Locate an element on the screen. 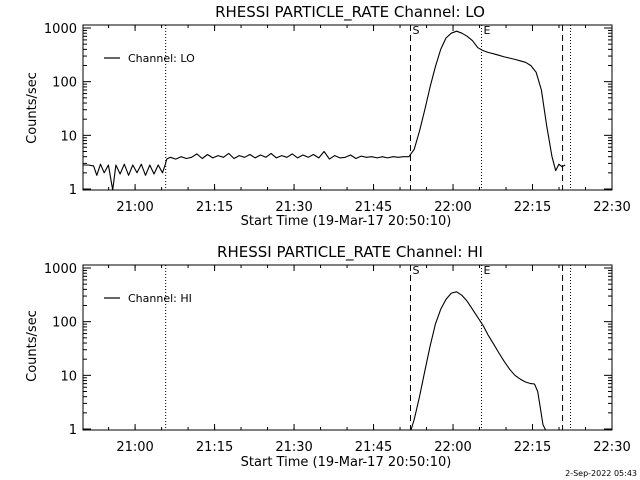 The width and height of the screenshot is (640, 480). legend-entry: Channel: HI is located at coordinates (160, 298).